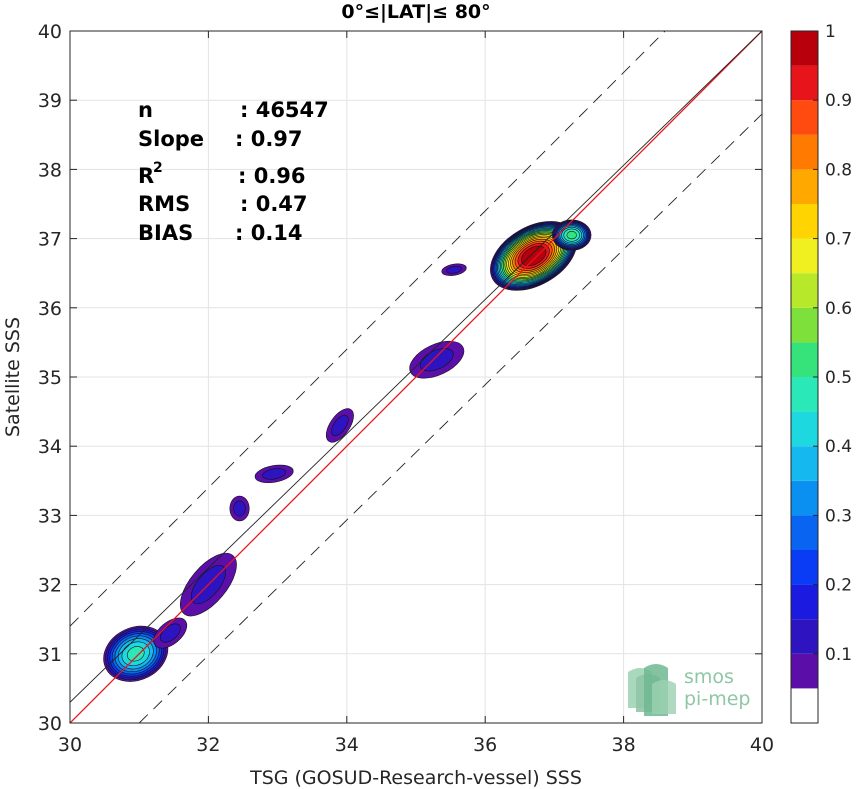 Image resolution: width=858 pixels, height=789 pixels. Describe the element at coordinates (164, 204) in the screenshot. I see `stat-rms-label: RMS` at that location.